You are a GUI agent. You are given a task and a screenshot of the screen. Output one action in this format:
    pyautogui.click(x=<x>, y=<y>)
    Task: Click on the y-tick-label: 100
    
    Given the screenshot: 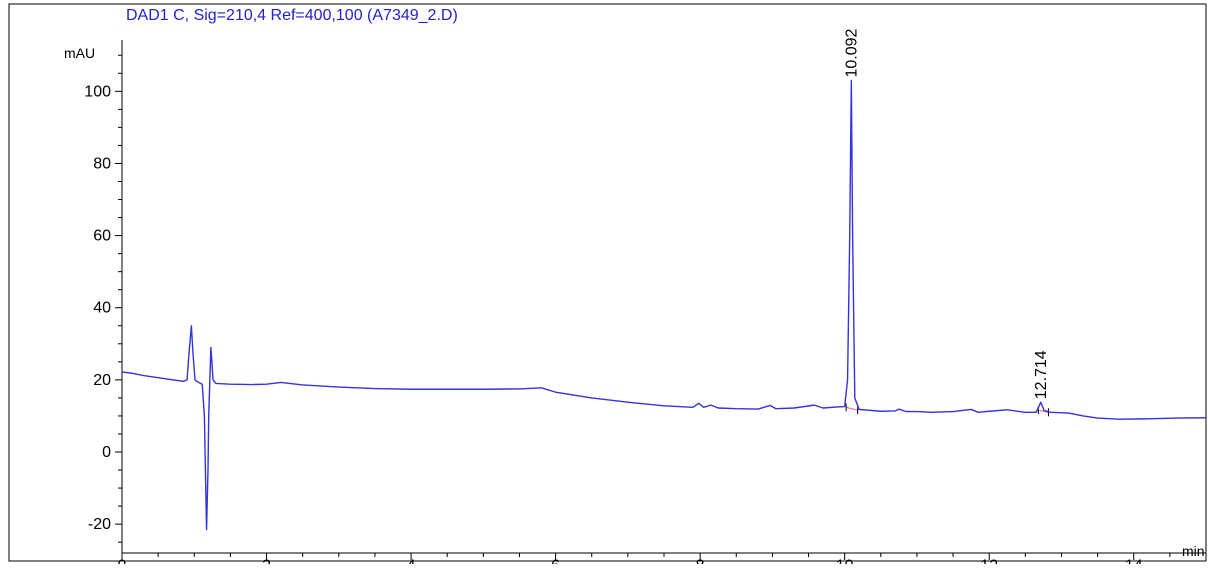 What is the action you would take?
    pyautogui.click(x=97, y=91)
    